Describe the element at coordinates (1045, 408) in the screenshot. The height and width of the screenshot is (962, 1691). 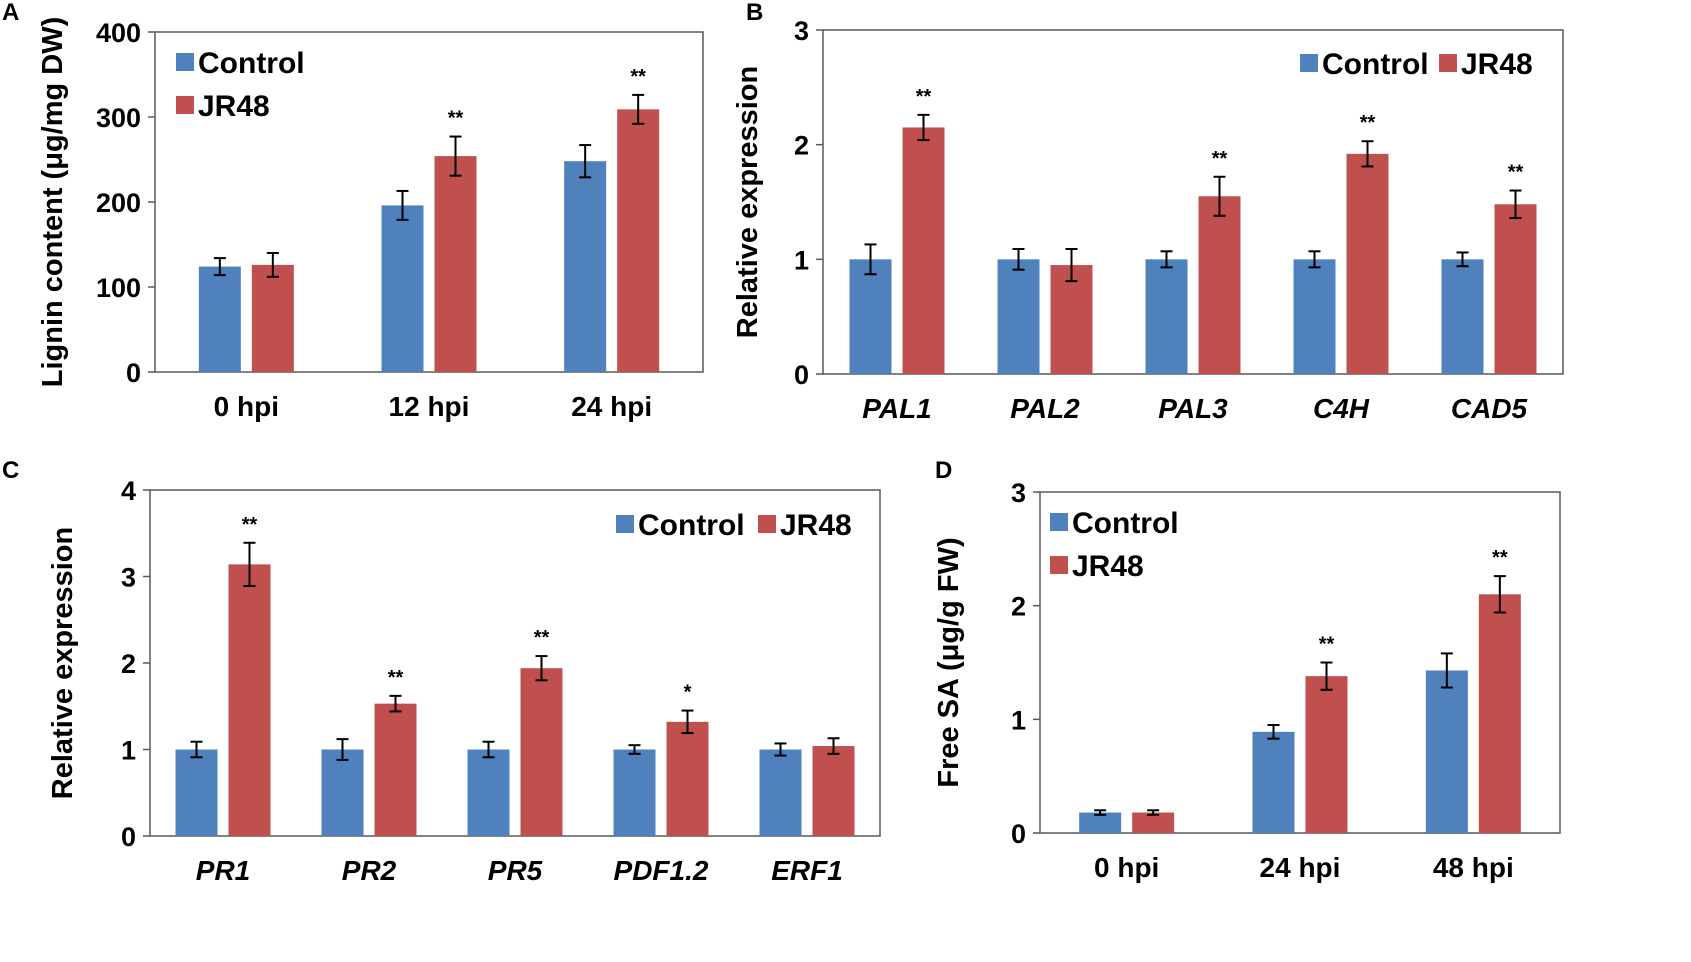
I see `x-tick-label: PAL2` at that location.